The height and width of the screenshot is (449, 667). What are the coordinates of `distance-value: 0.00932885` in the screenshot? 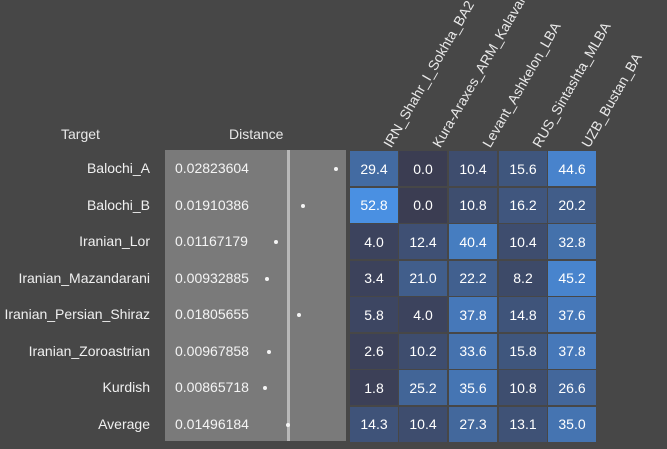 It's located at (212, 277).